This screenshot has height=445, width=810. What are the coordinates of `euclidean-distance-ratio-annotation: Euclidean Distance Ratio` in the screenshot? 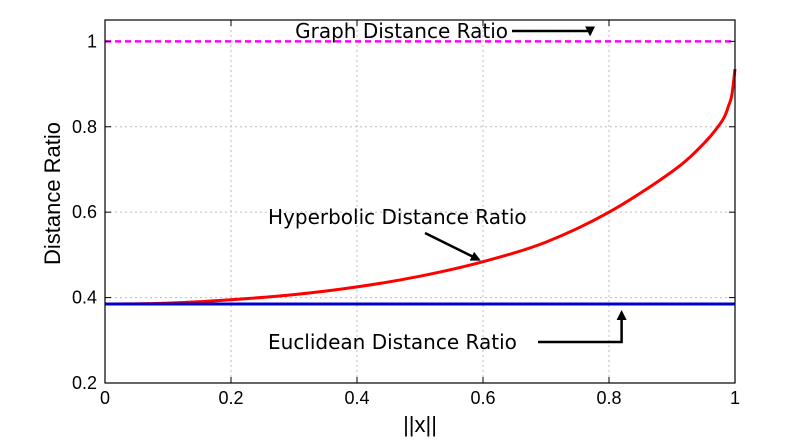 It's located at (392, 342).